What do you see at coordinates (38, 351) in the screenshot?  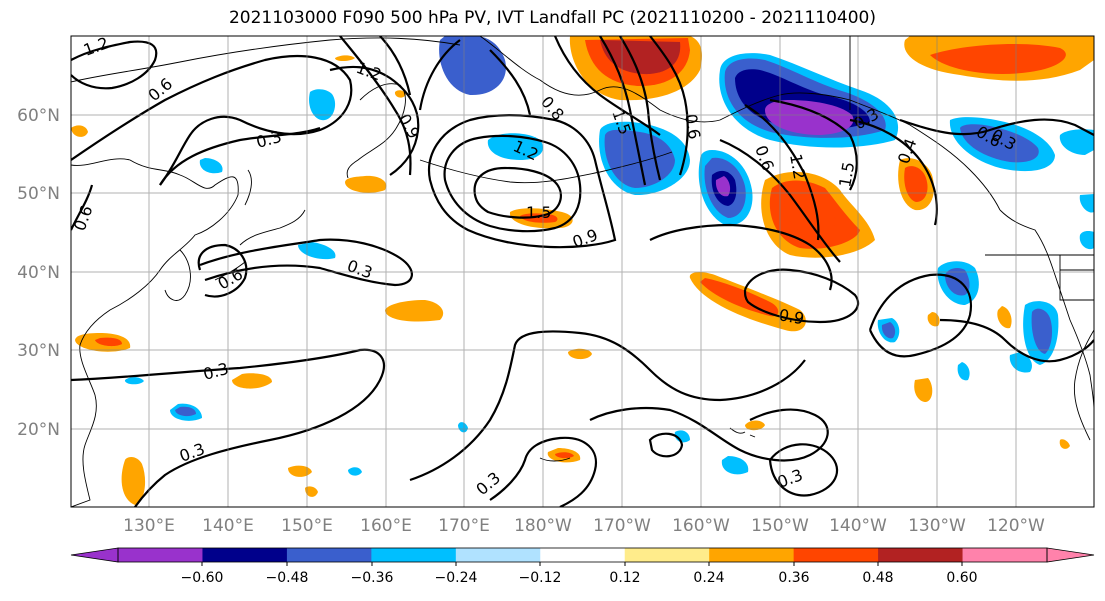 I see `lat-label: 30°N` at bounding box center [38, 351].